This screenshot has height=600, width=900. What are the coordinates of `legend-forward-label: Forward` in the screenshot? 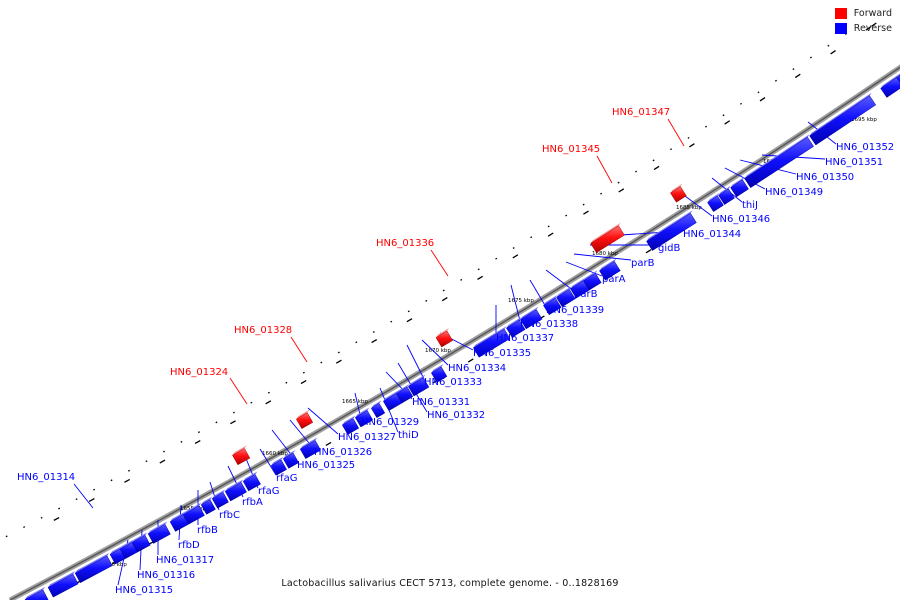 It's located at (872, 13).